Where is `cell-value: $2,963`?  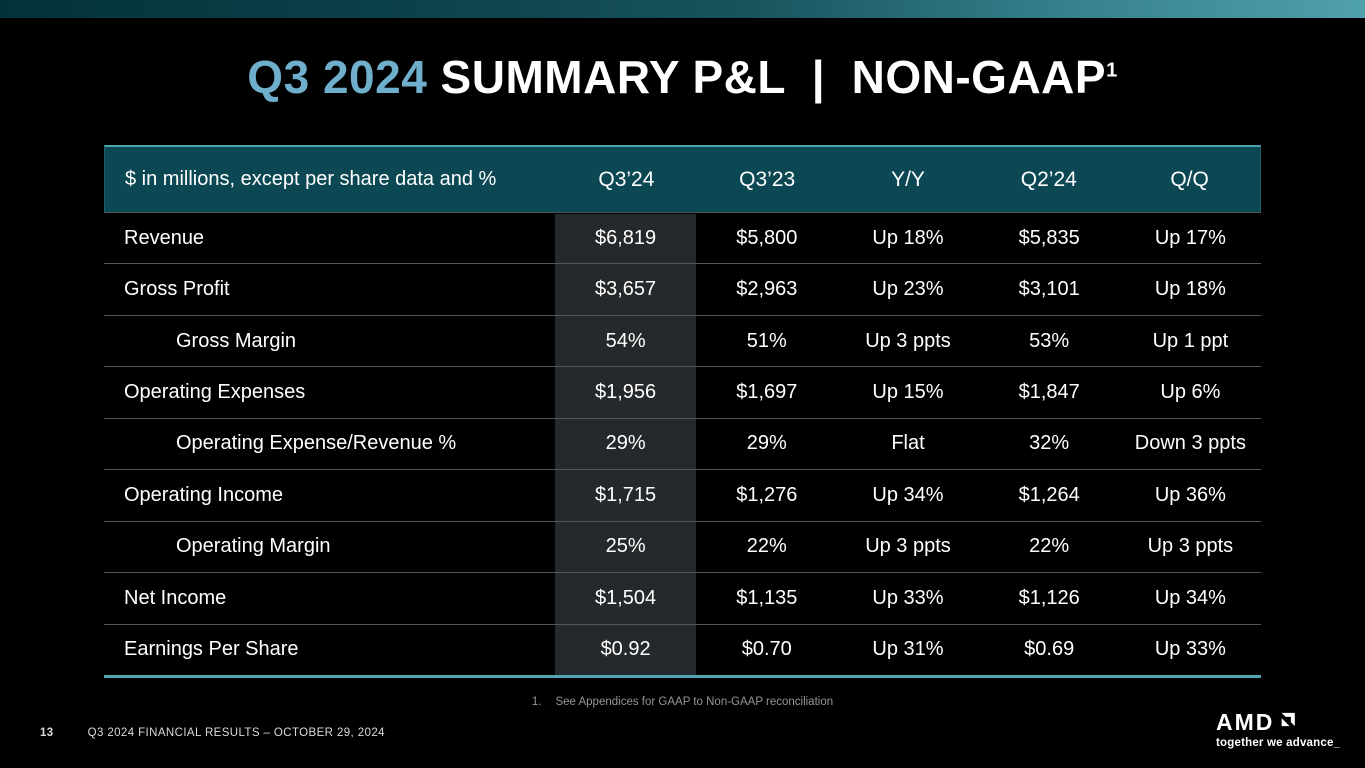
cell-value: $2,963 is located at coordinates (767, 289).